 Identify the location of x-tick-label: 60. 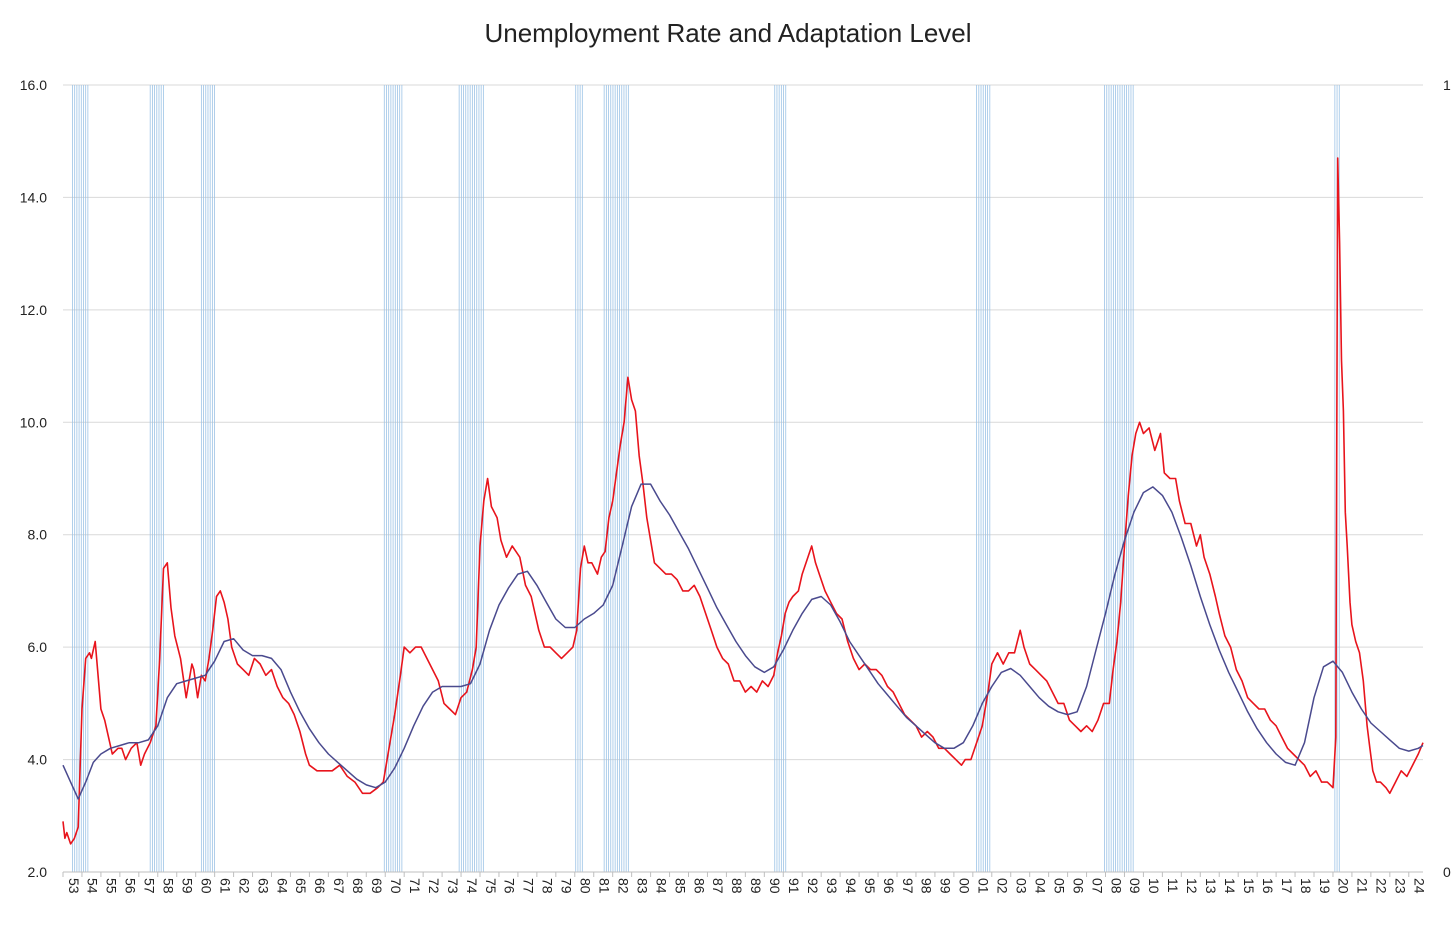
(206, 886).